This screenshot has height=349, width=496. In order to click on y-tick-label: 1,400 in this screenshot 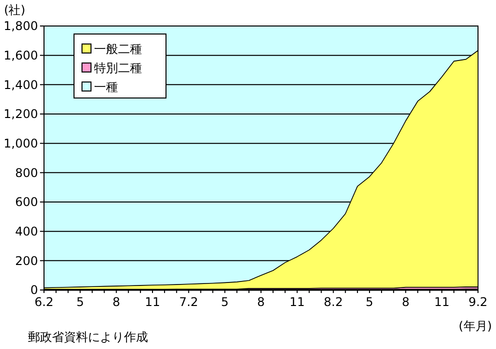, I will do `click(21, 85)`.